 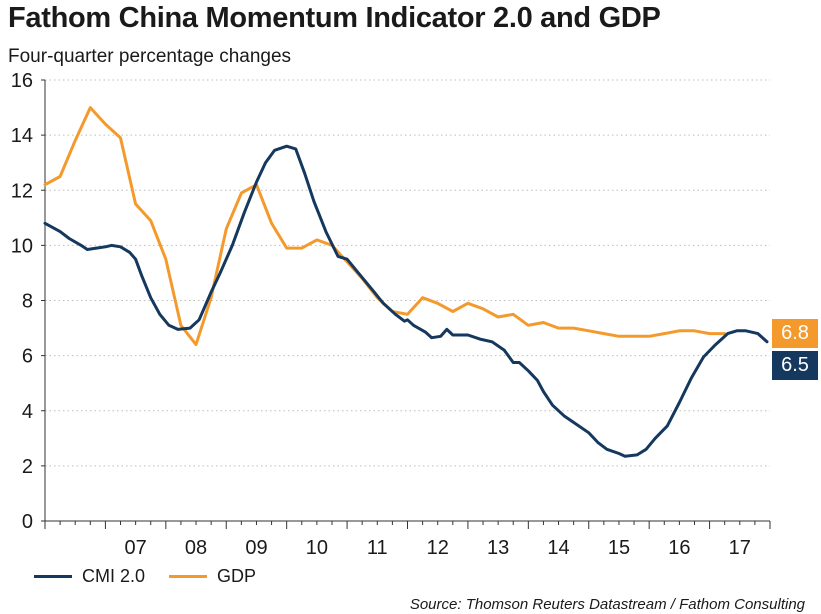 I want to click on y-tick-label: 8, so click(x=27, y=302).